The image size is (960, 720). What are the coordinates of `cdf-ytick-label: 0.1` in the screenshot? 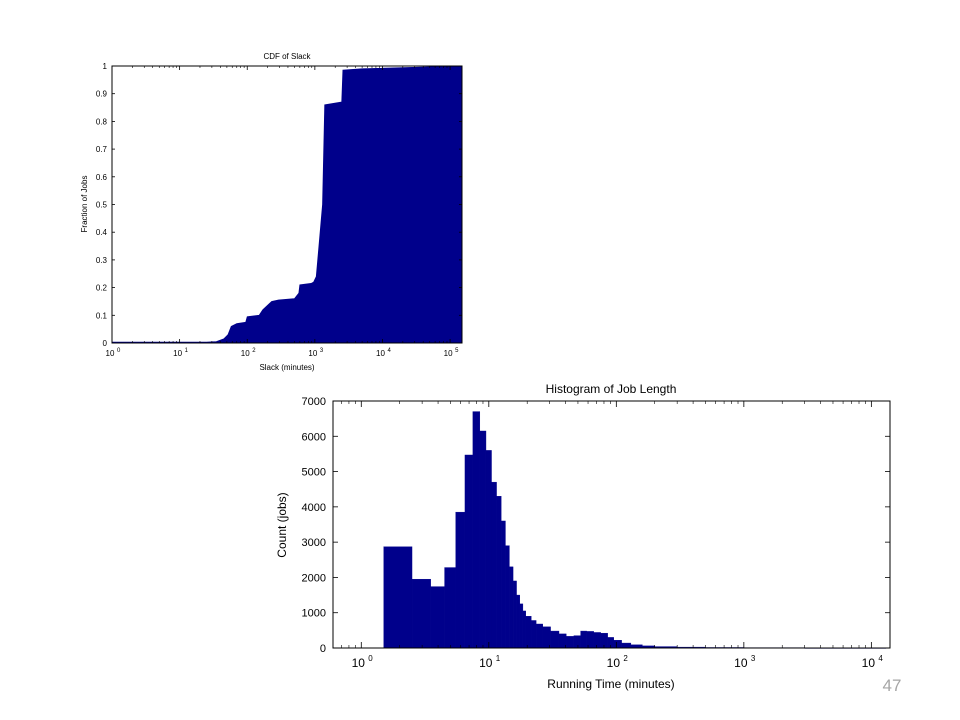 It's located at (102, 315).